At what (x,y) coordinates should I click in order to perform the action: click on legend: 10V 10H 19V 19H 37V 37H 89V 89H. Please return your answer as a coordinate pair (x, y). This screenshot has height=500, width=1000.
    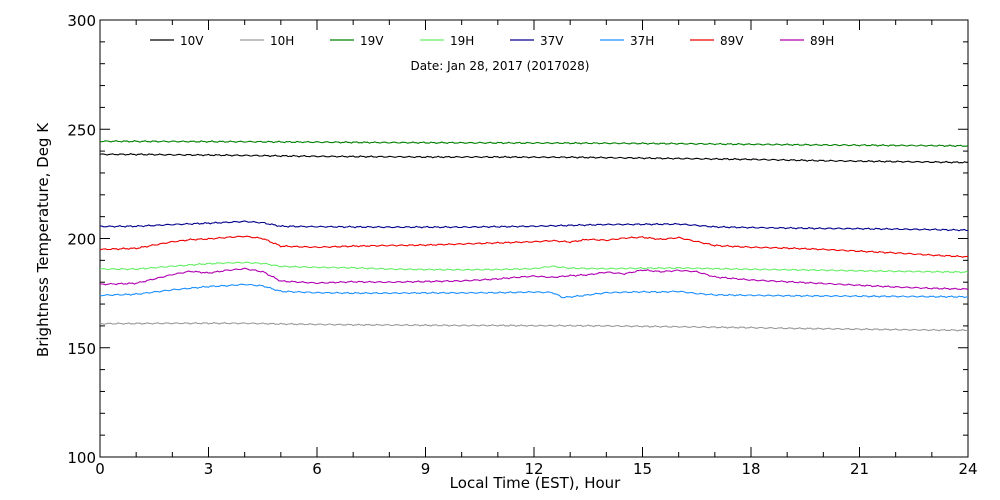
    Looking at the image, I should click on (492, 41).